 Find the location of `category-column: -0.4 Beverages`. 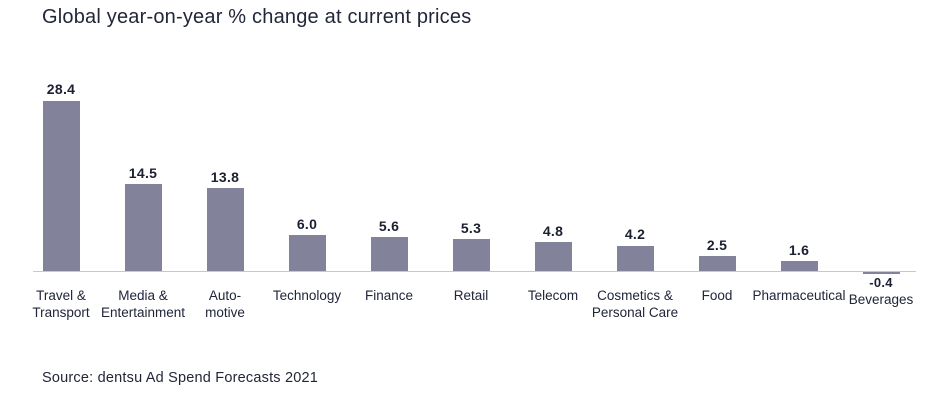

category-column: -0.4 Beverages is located at coordinates (881, 297).